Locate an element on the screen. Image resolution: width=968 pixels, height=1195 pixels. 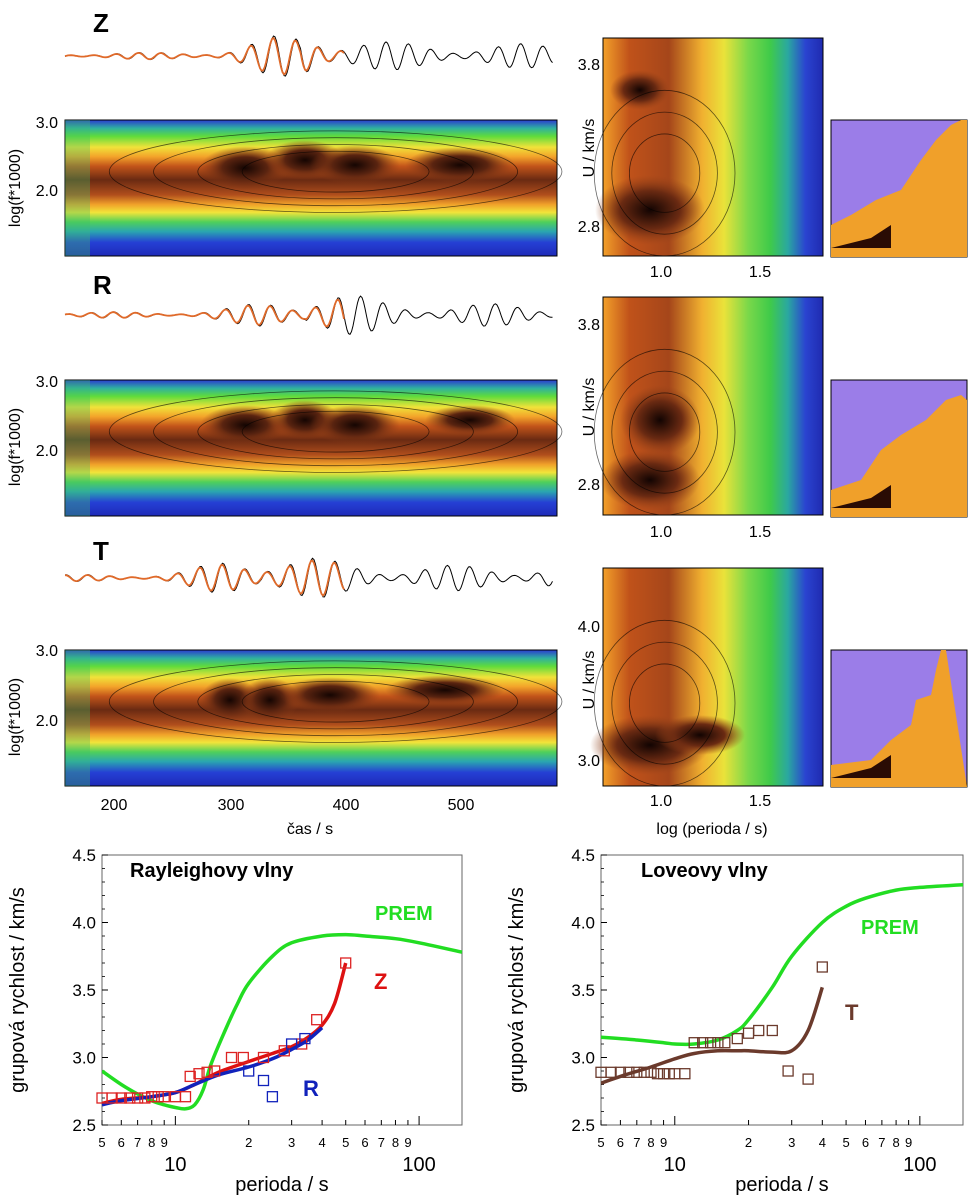
x-minor-tick-label: 7 is located at coordinates (636, 1142).